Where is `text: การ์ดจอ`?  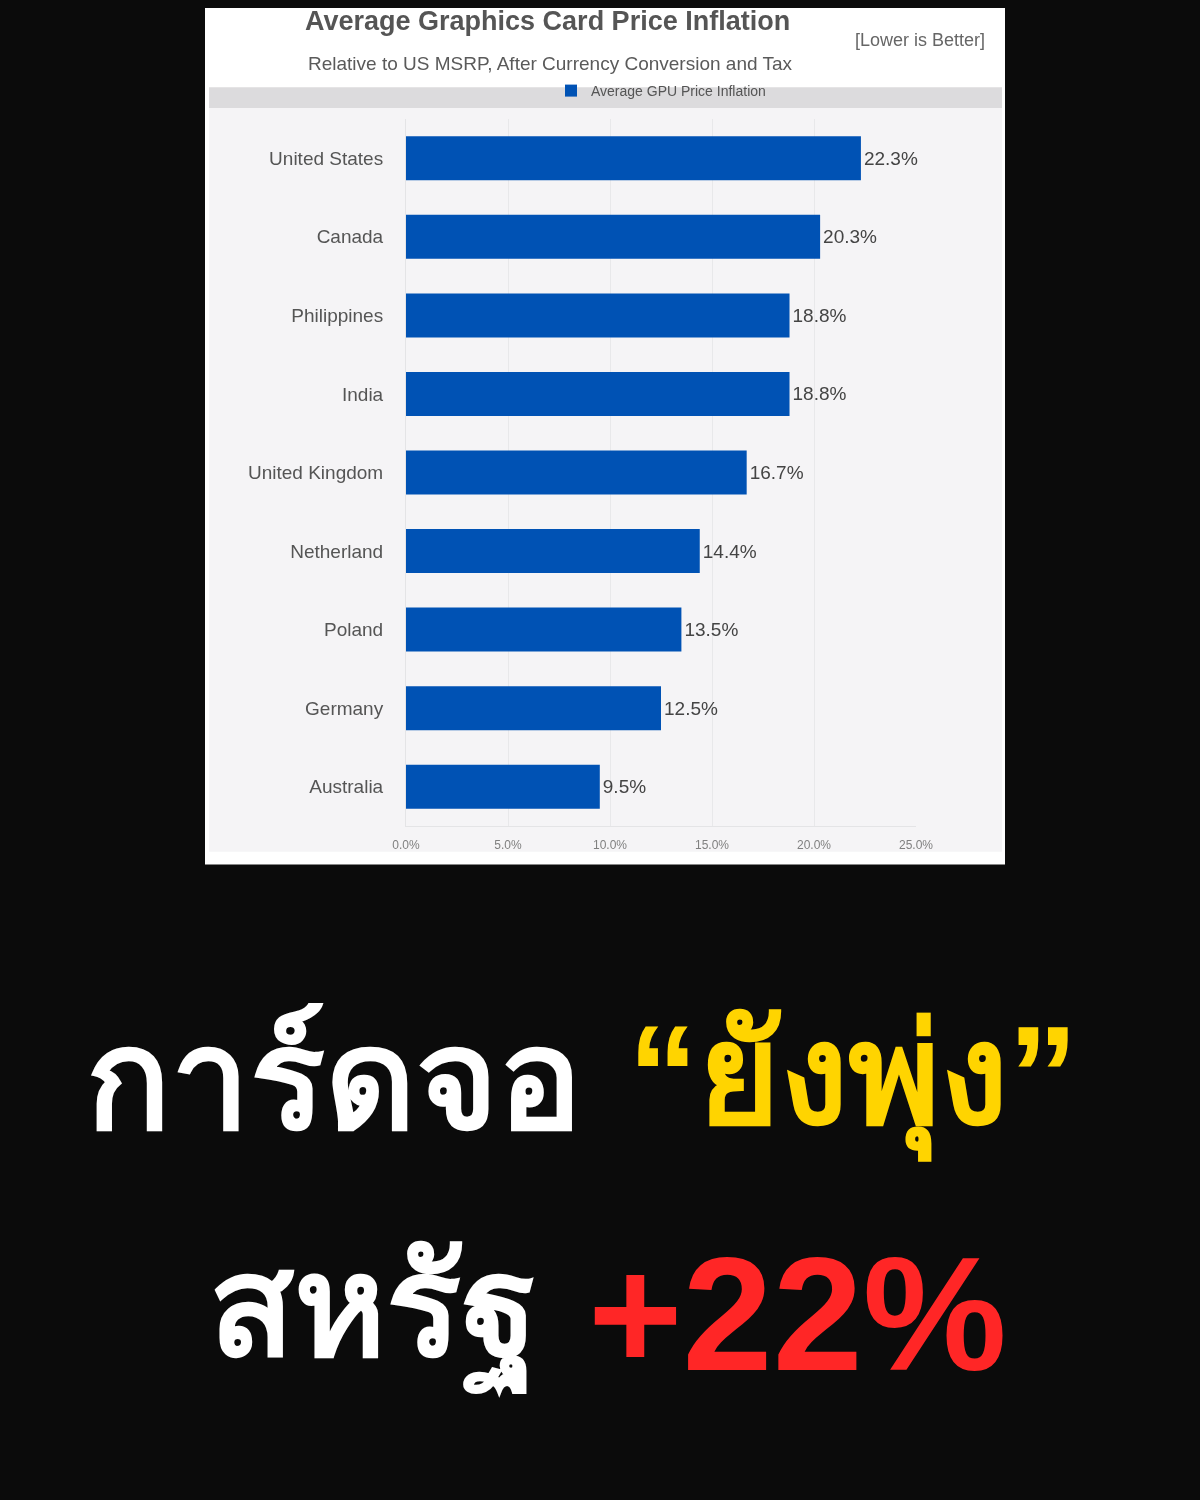
text: การ์ดจอ is located at coordinates (334, 1079).